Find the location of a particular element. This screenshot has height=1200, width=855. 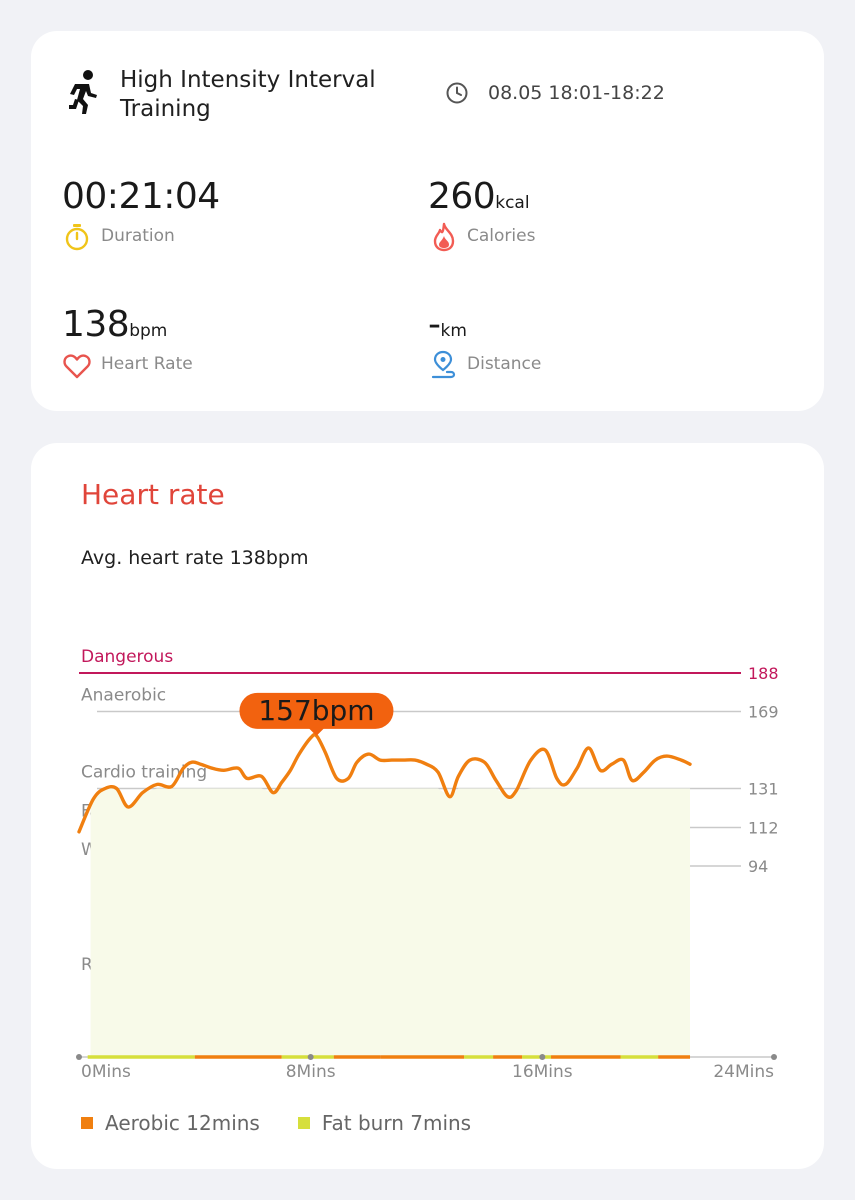

zone-label-cardio-training: Cardio training is located at coordinates (144, 773).